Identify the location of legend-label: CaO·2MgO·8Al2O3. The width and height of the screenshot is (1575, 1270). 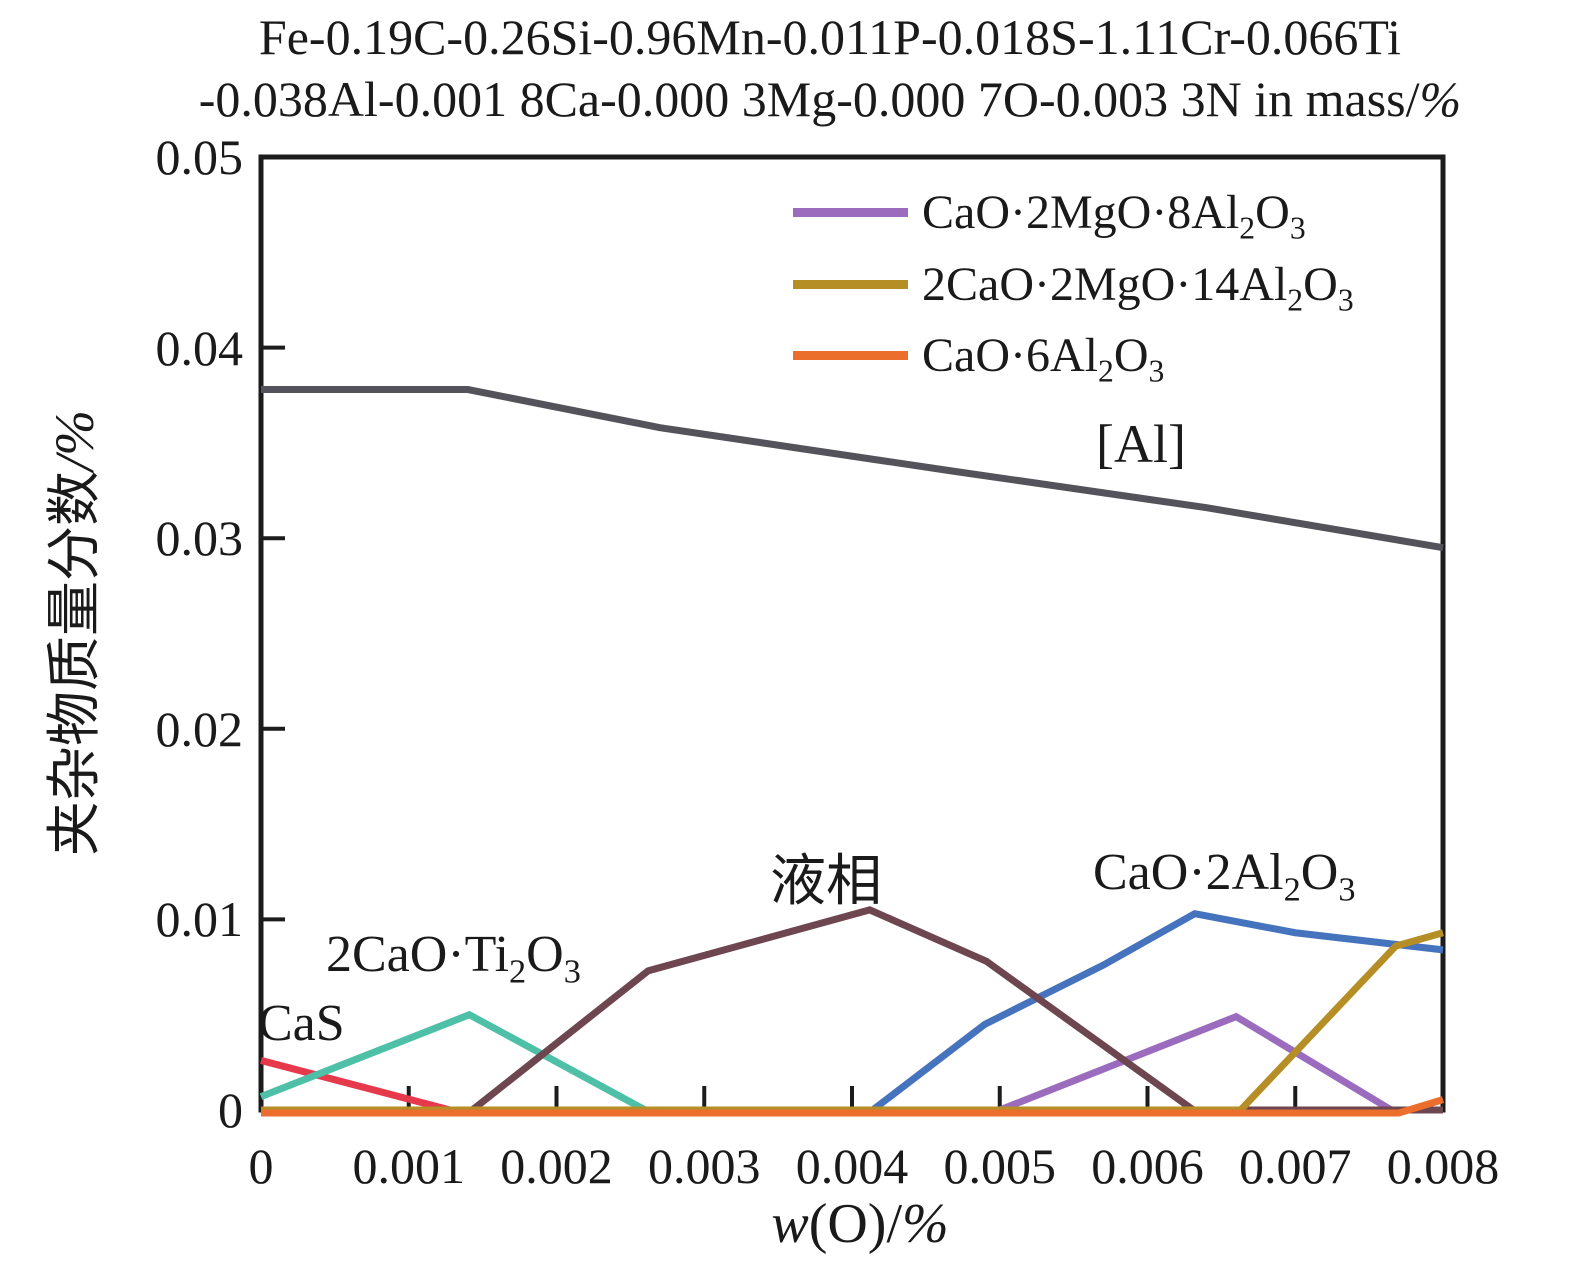
(1114, 215).